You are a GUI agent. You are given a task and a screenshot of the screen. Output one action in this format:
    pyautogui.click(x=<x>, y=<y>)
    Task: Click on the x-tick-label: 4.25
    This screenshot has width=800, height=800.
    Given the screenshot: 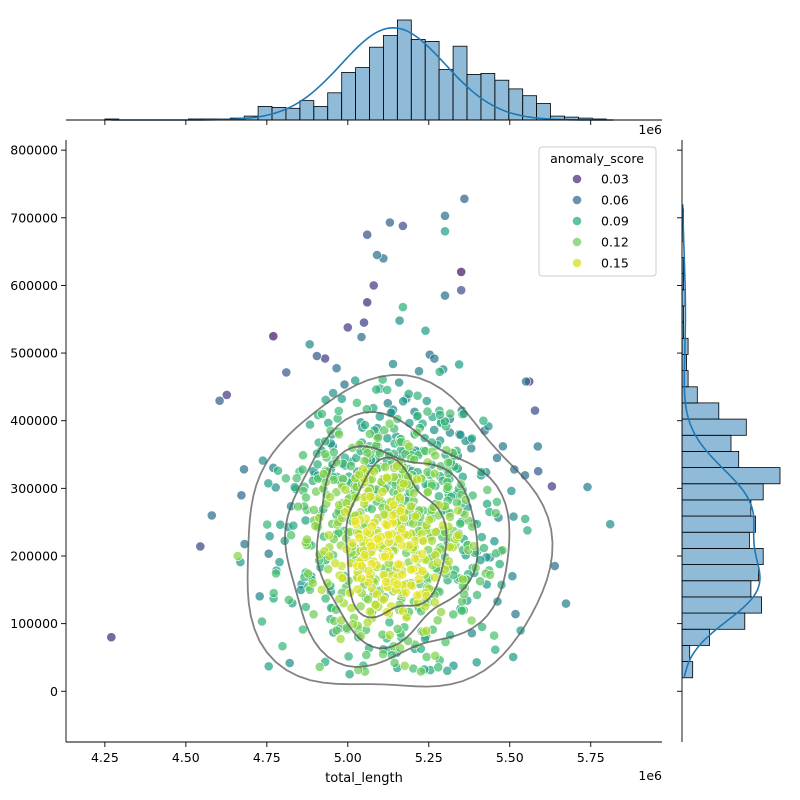 What is the action you would take?
    pyautogui.click(x=105, y=757)
    